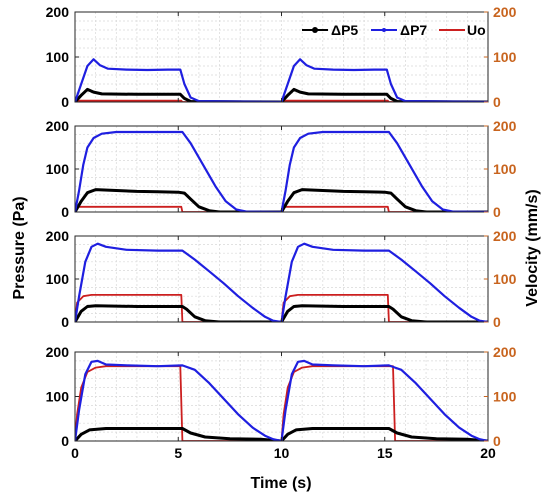 The width and height of the screenshot is (550, 496). What do you see at coordinates (385, 453) in the screenshot?
I see `x-tick-label: 15` at bounding box center [385, 453].